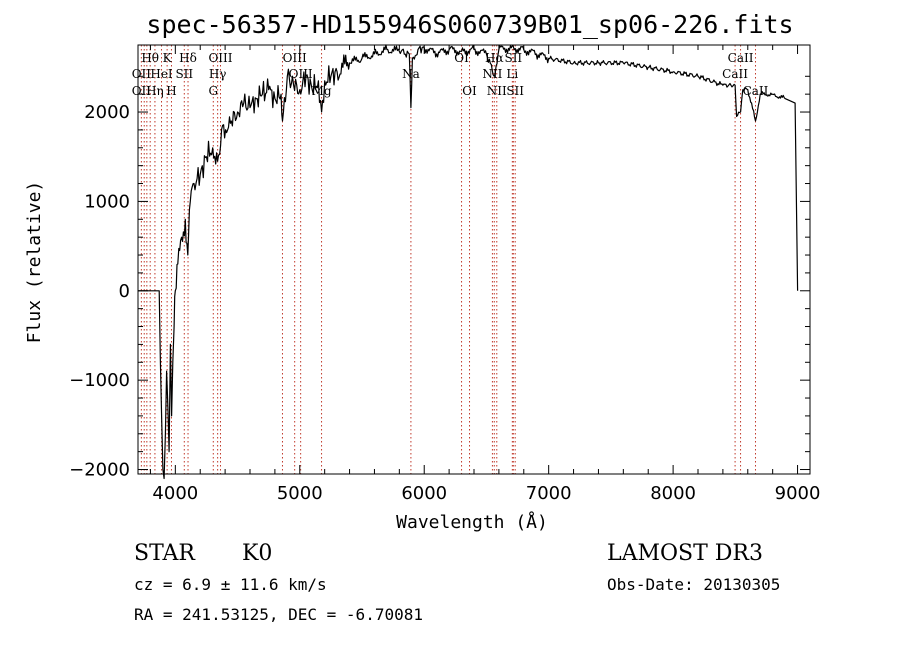  Describe the element at coordinates (472, 522) in the screenshot. I see `x-axis-label: Wavelength (Å)` at that location.